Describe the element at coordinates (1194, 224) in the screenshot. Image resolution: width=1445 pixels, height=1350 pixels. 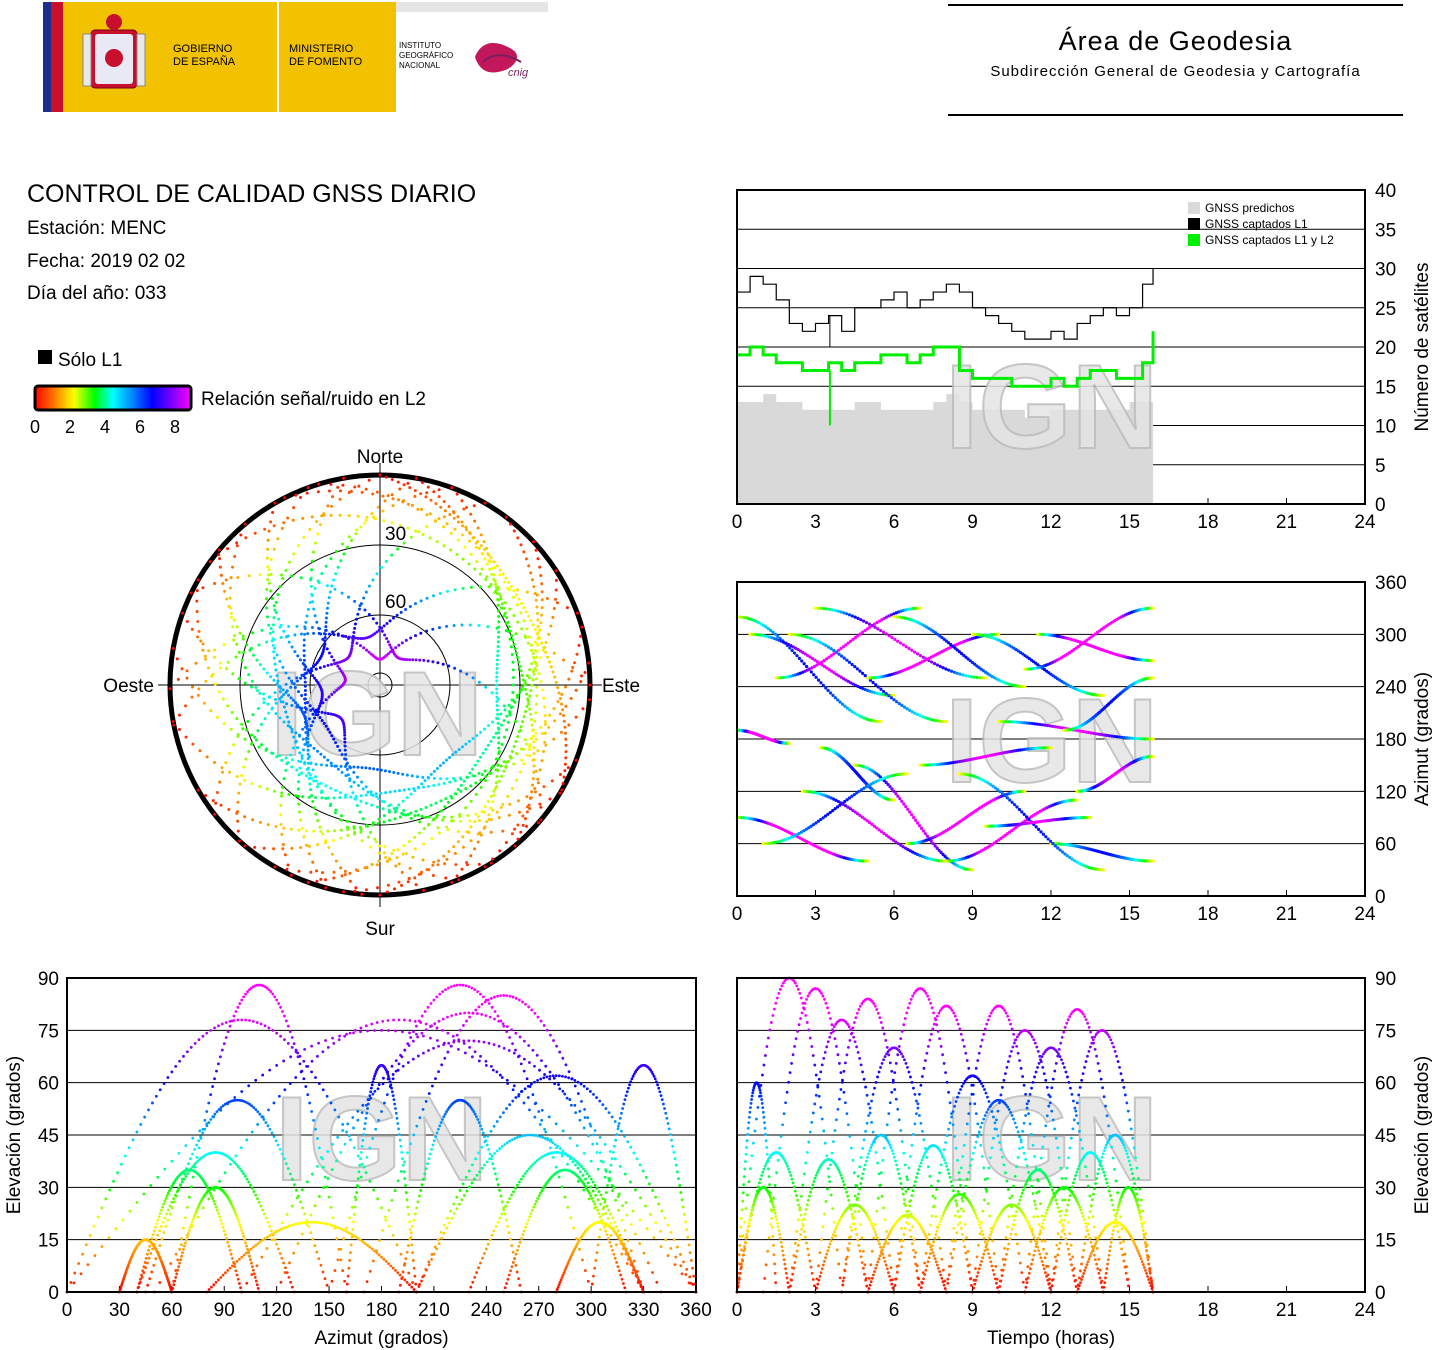
I see `legend-swatch` at that location.